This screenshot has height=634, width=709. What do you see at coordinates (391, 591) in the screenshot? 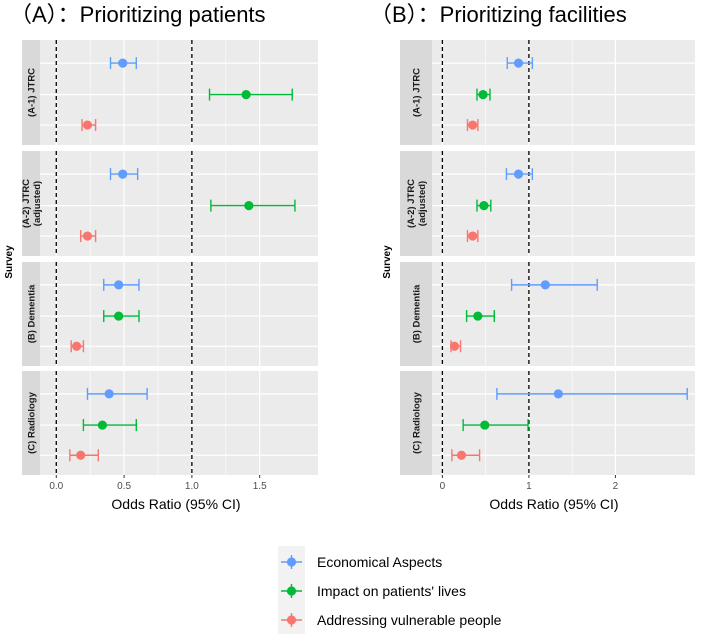
I see `legend-label: Impact on patients' lives` at bounding box center [391, 591].